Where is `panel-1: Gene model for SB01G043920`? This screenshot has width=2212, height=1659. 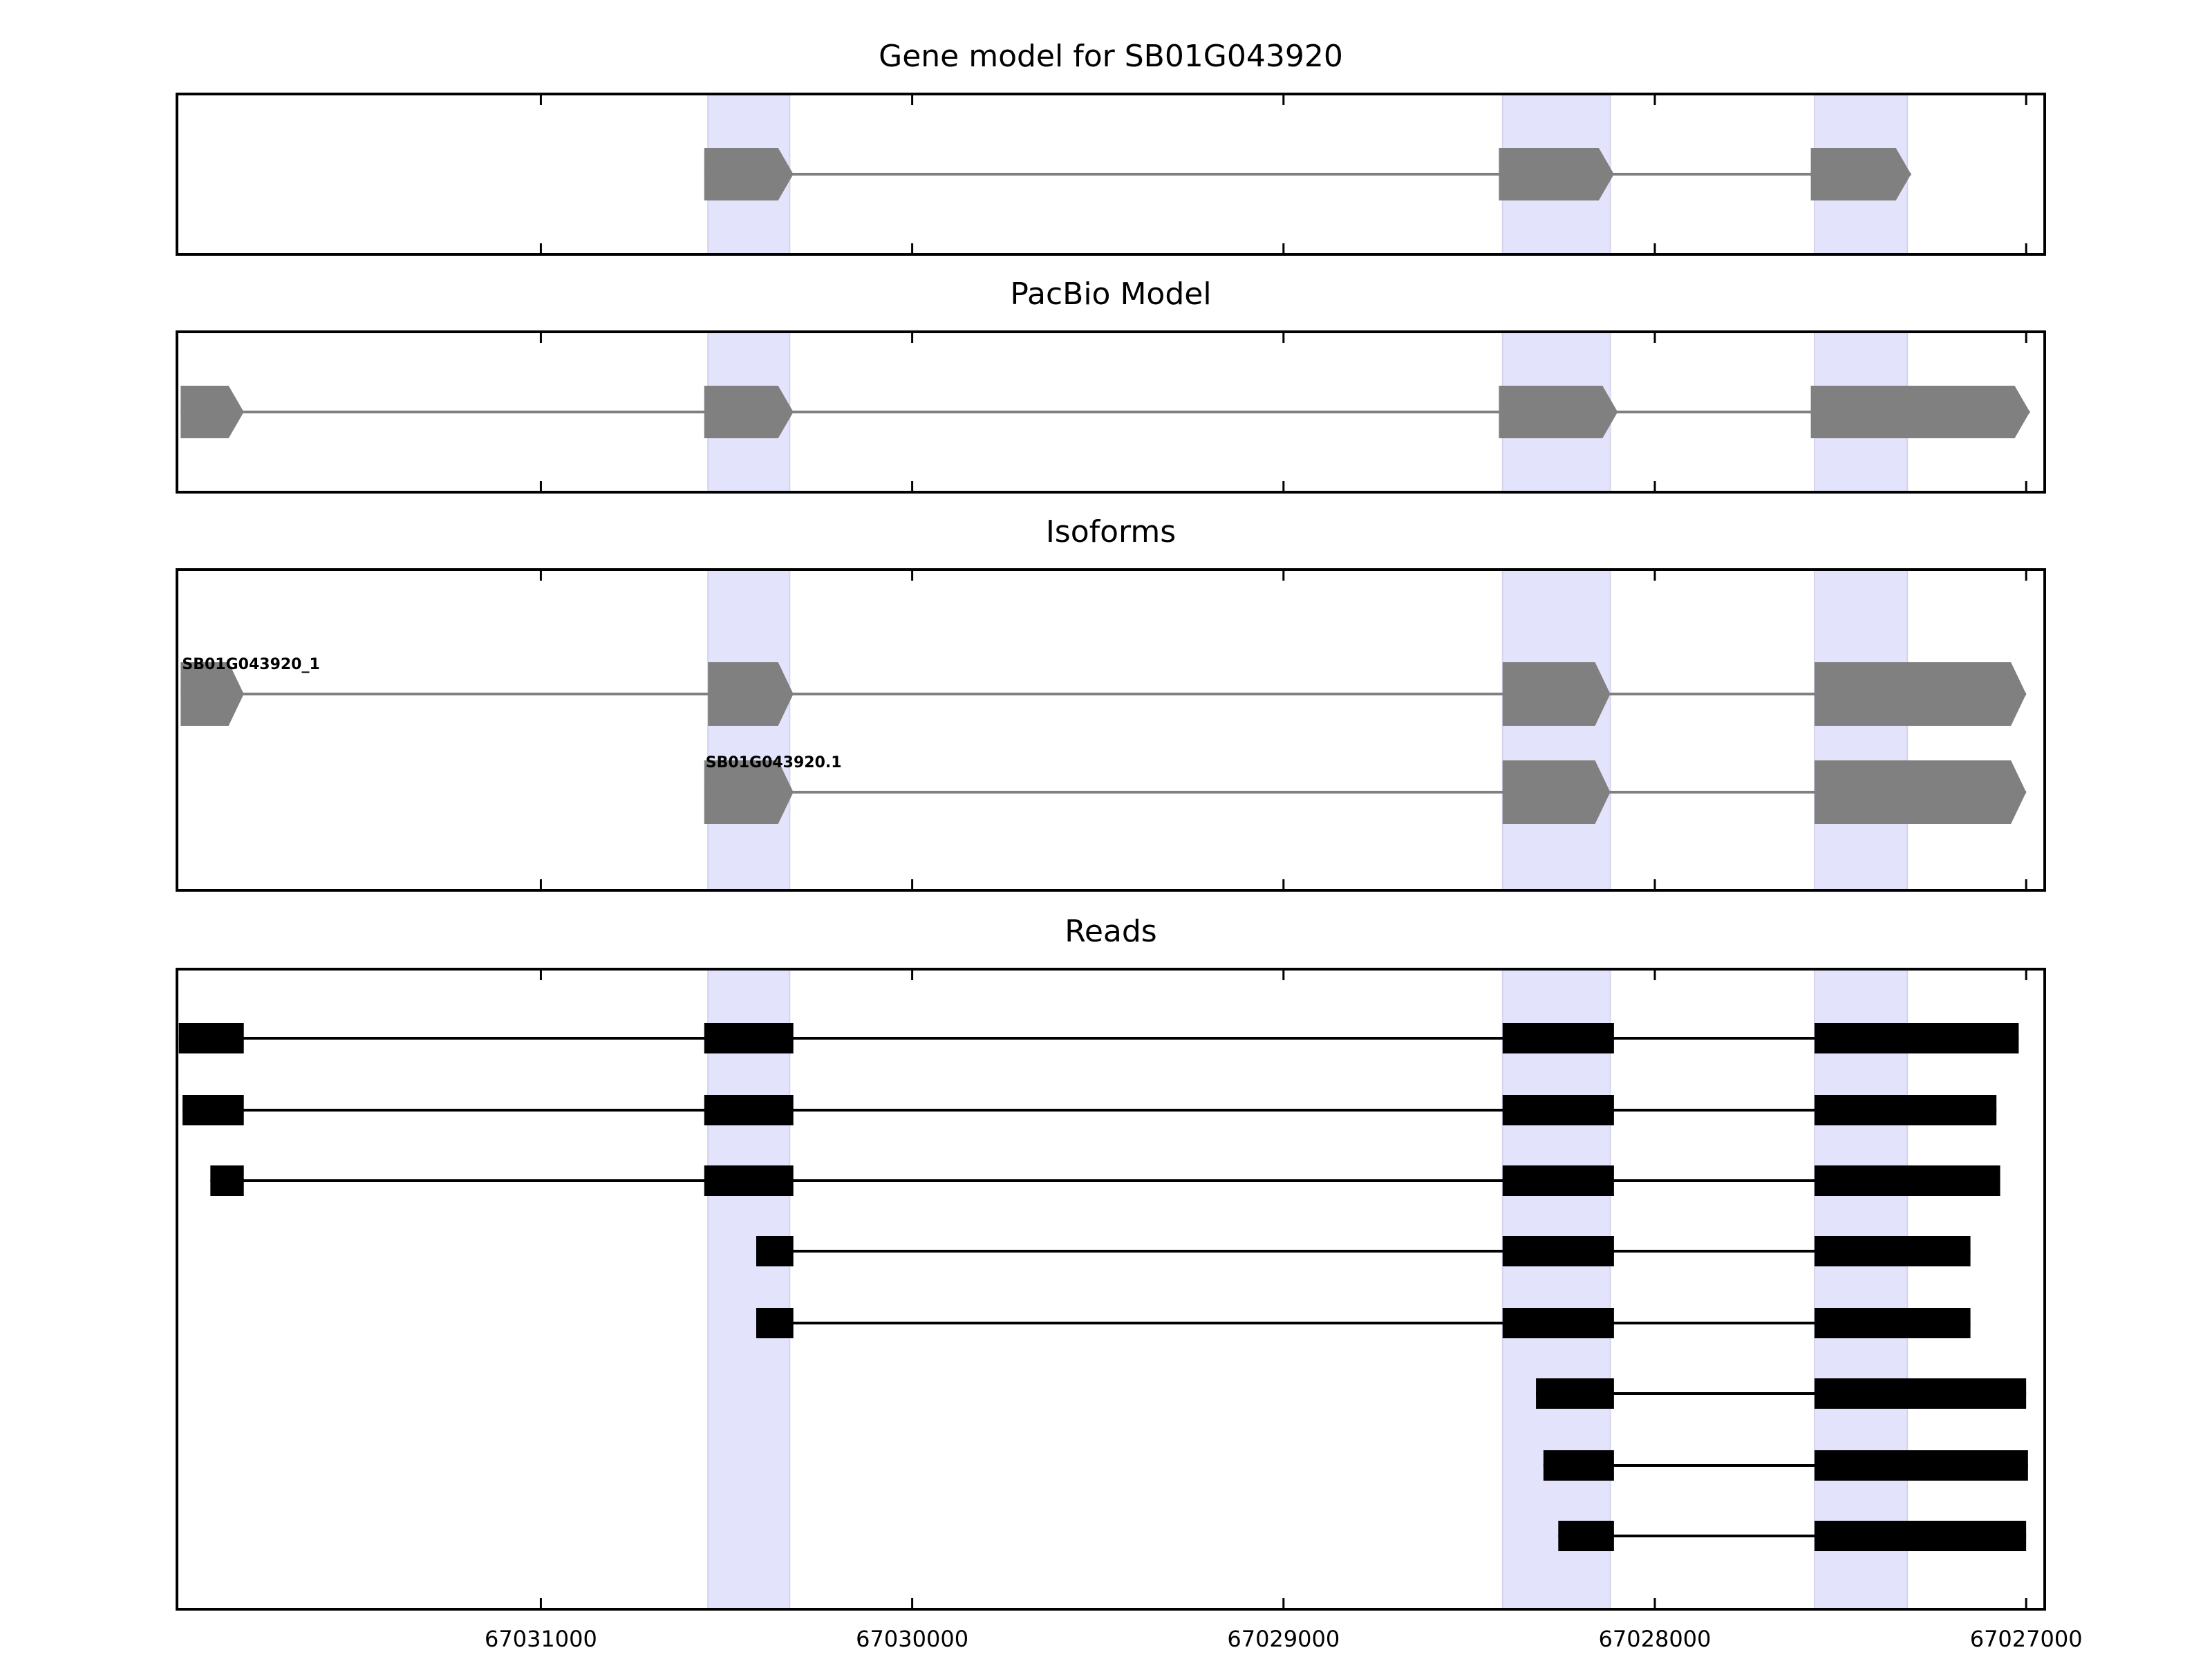 panel-1: Gene model for SB01G043920 is located at coordinates (1111, 147).